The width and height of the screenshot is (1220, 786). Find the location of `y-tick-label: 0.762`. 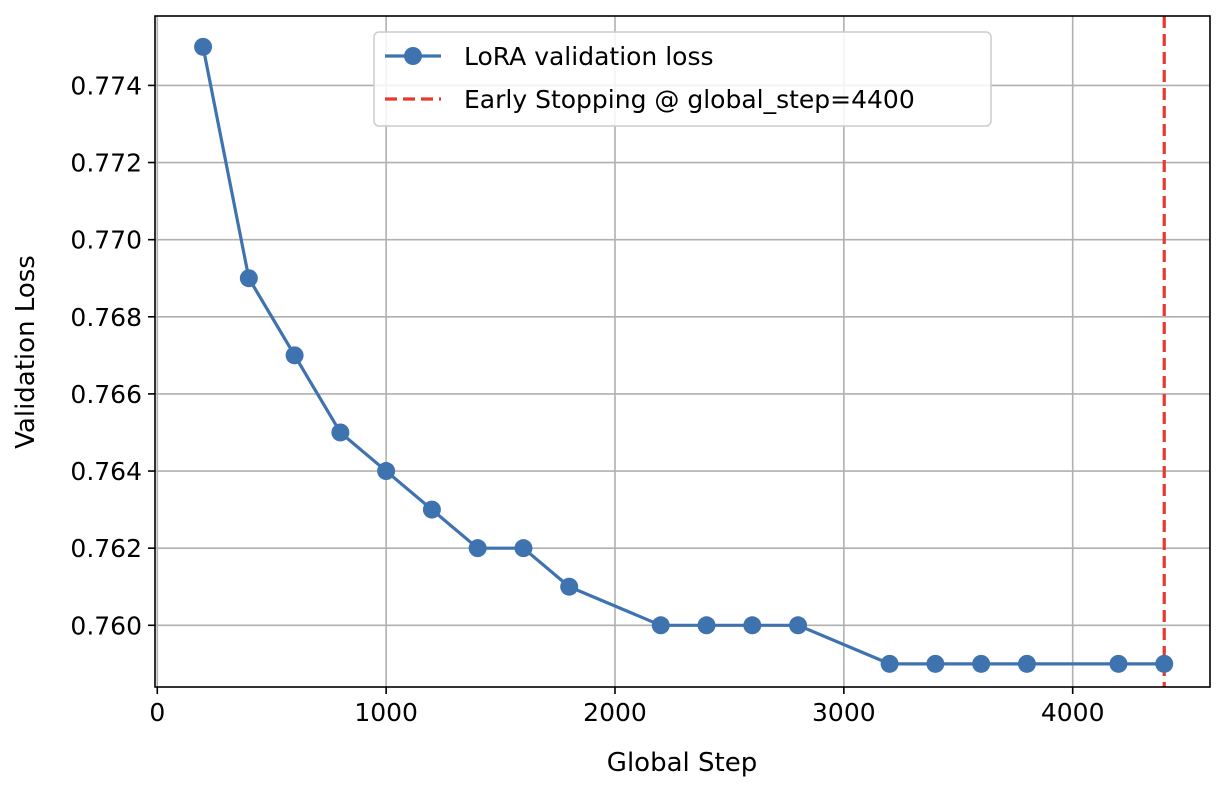

y-tick-label: 0.762 is located at coordinates (106, 548).